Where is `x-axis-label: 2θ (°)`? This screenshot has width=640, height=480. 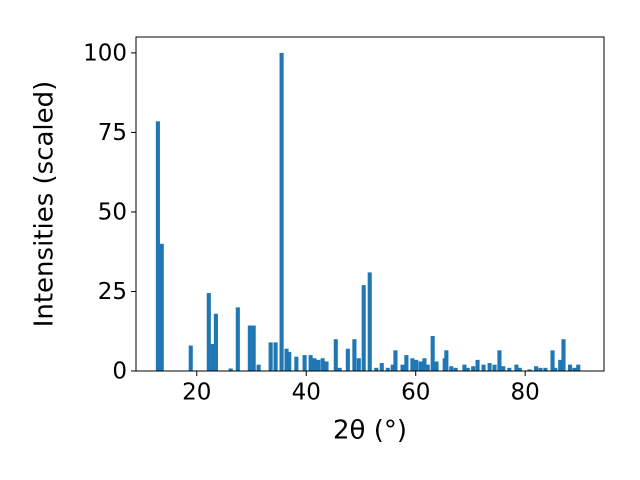 x-axis-label: 2θ (°) is located at coordinates (370, 431).